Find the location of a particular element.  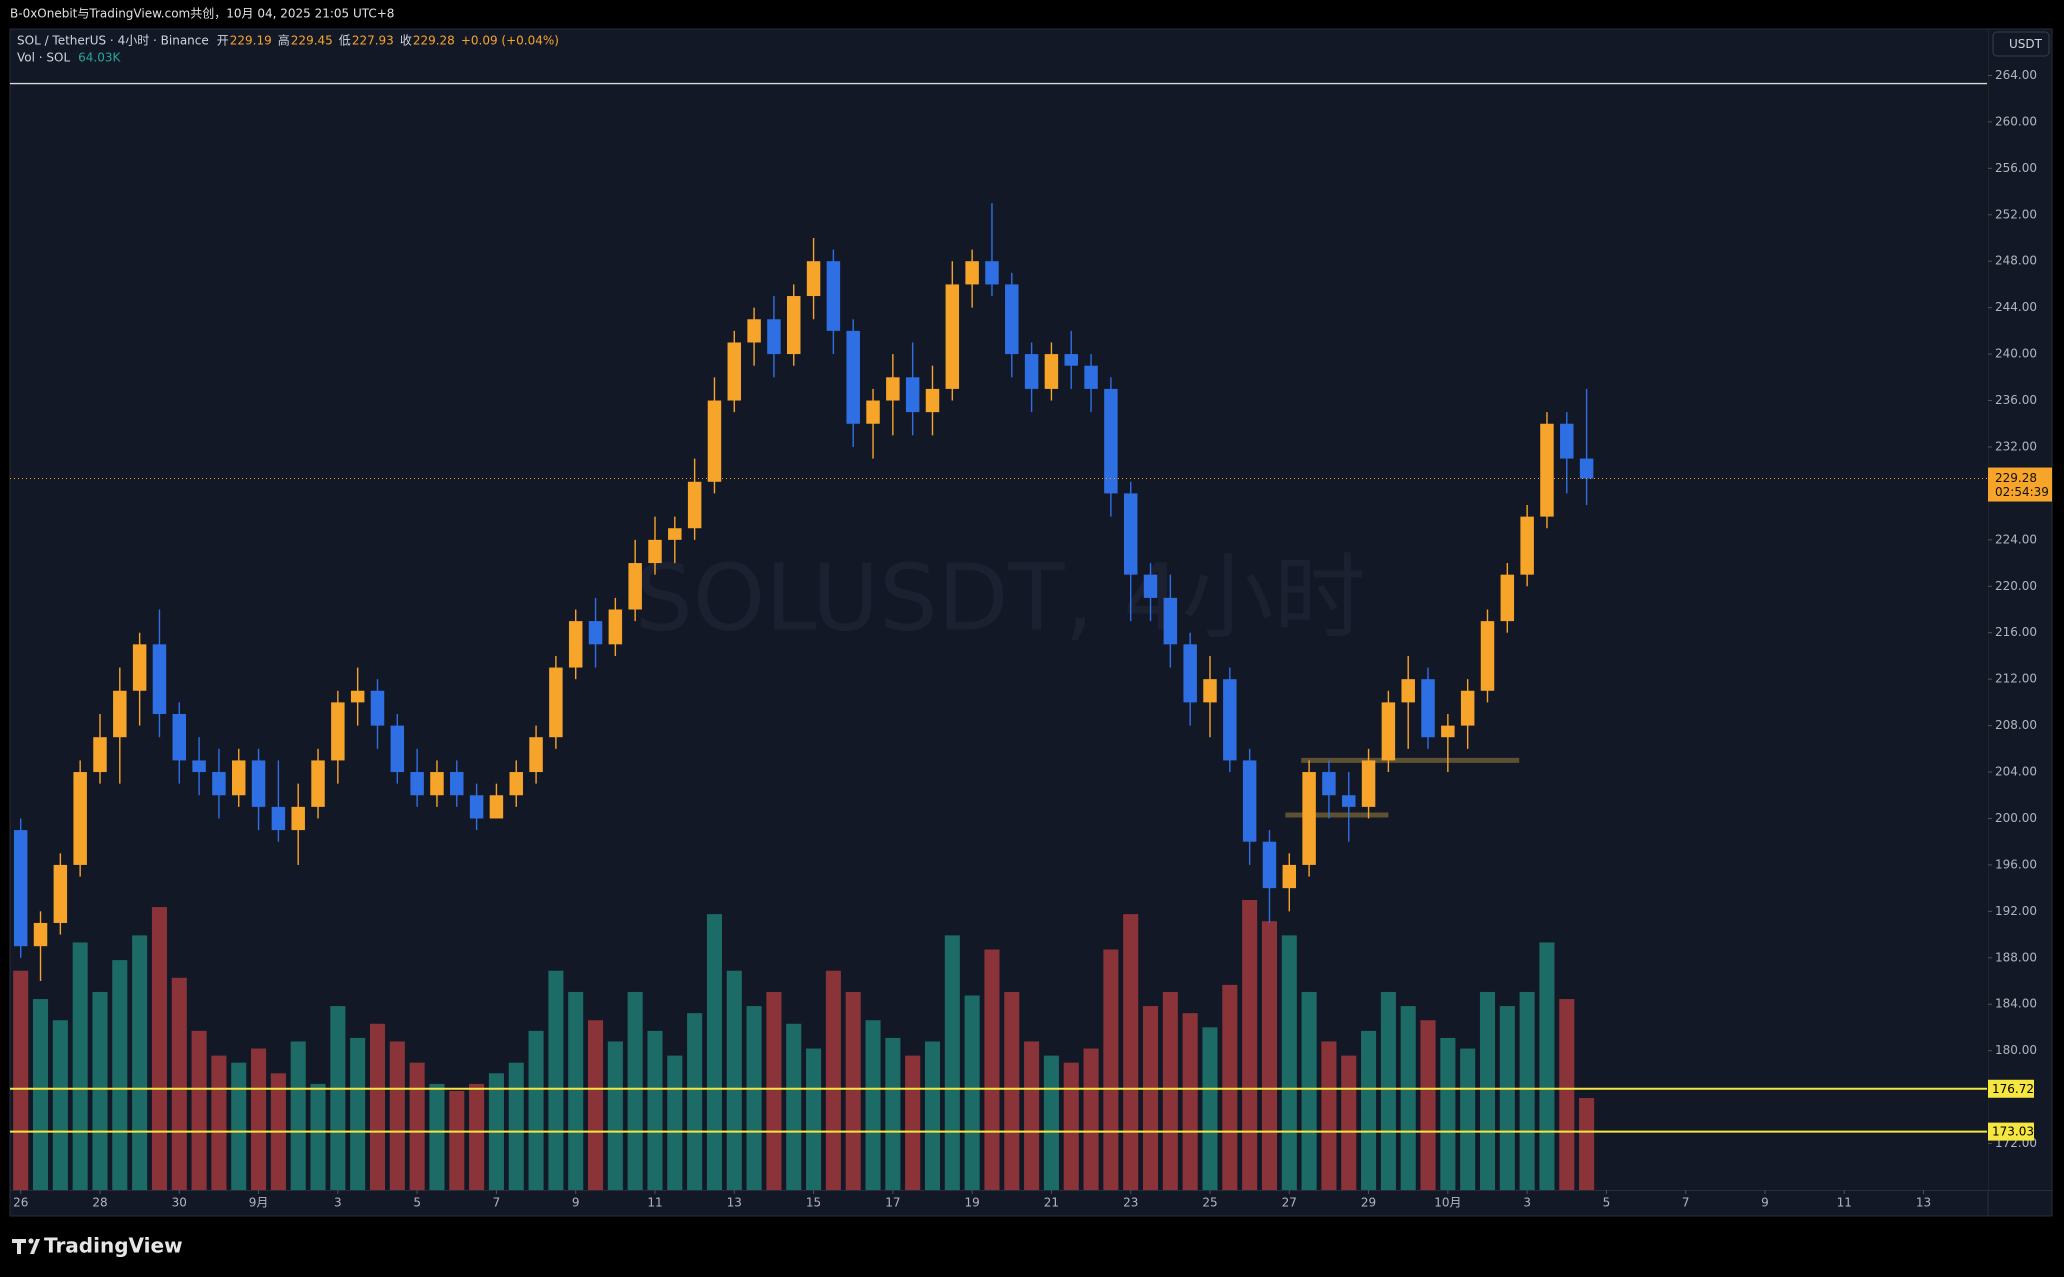

x-tick-label: 9 is located at coordinates (576, 1203).